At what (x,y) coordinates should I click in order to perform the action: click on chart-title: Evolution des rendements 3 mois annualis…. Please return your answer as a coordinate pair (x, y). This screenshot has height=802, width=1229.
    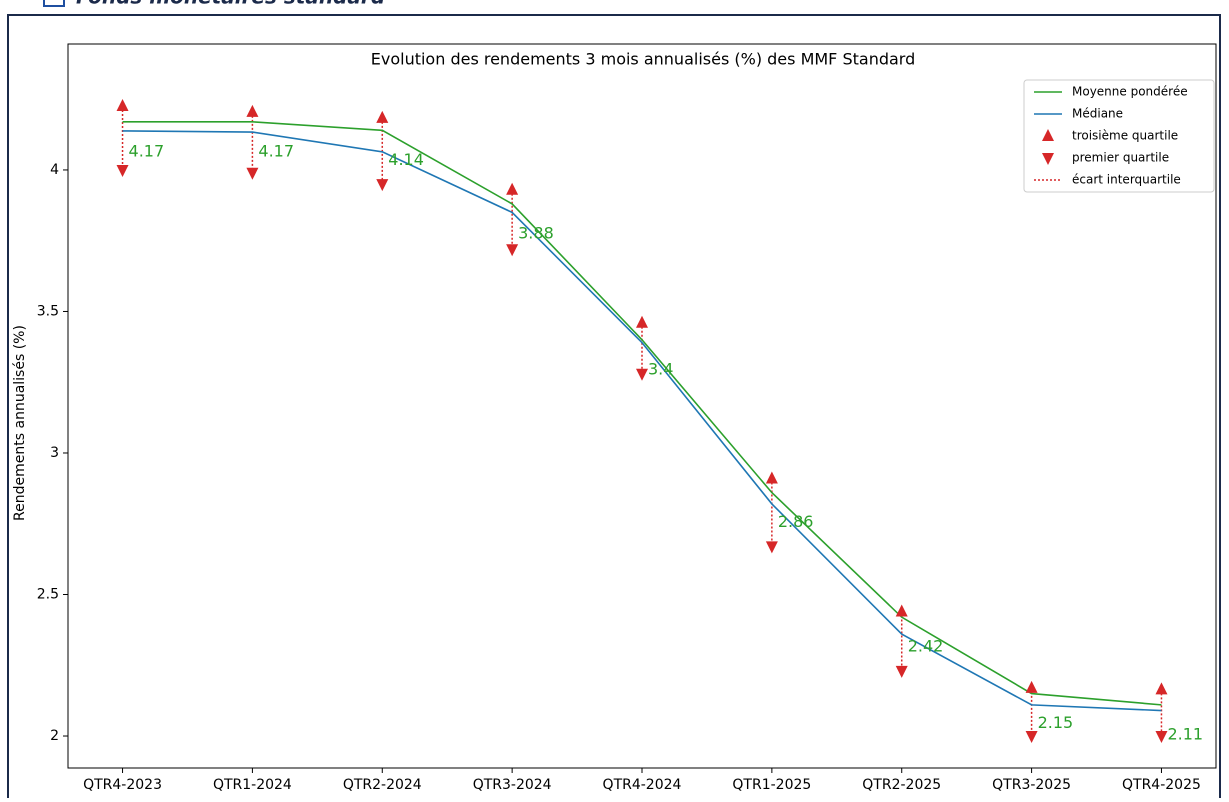
    Looking at the image, I should click on (643, 59).